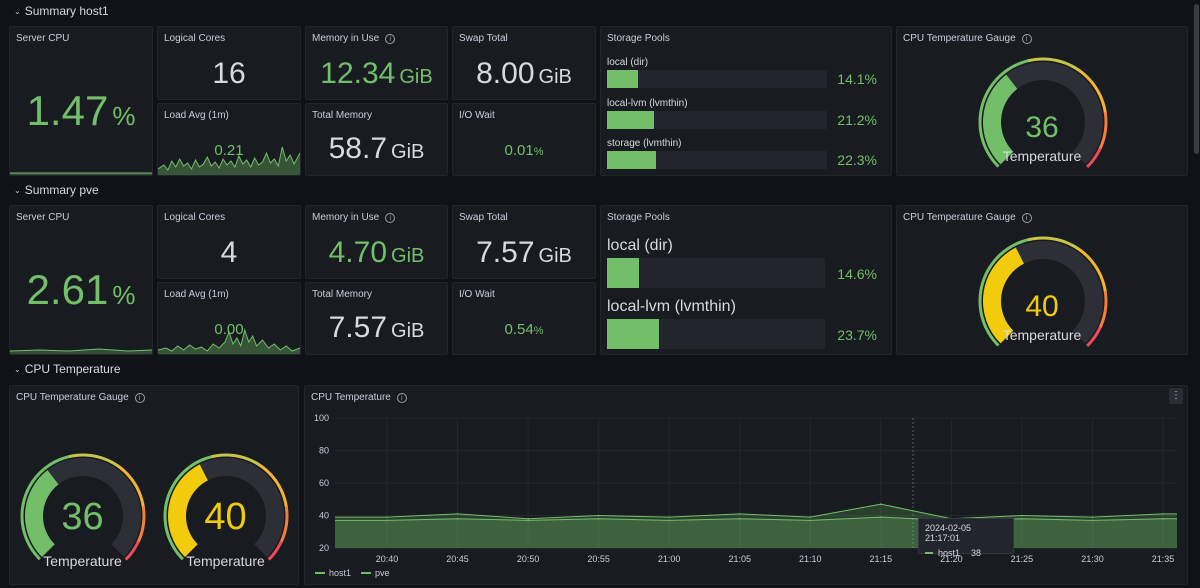  Describe the element at coordinates (61, 11) in the screenshot. I see `row-summary-host1: ⌄ Summary host1` at that location.